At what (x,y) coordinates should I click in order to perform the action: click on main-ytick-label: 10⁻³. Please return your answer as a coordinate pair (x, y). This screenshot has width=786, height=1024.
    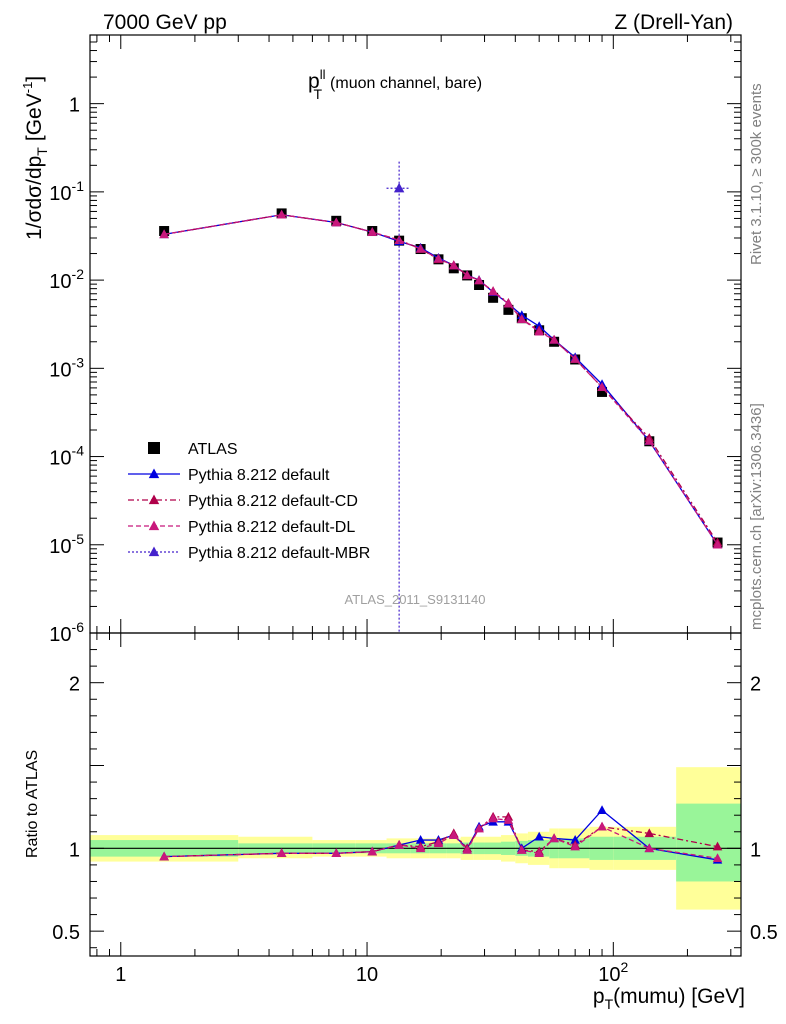
    Looking at the image, I should click on (66, 367).